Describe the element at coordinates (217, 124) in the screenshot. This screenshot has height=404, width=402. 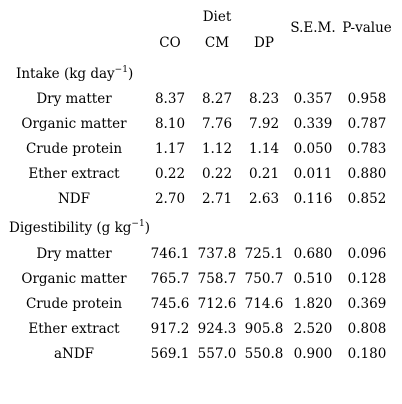
I see `cell-cm: 7.76` at that location.